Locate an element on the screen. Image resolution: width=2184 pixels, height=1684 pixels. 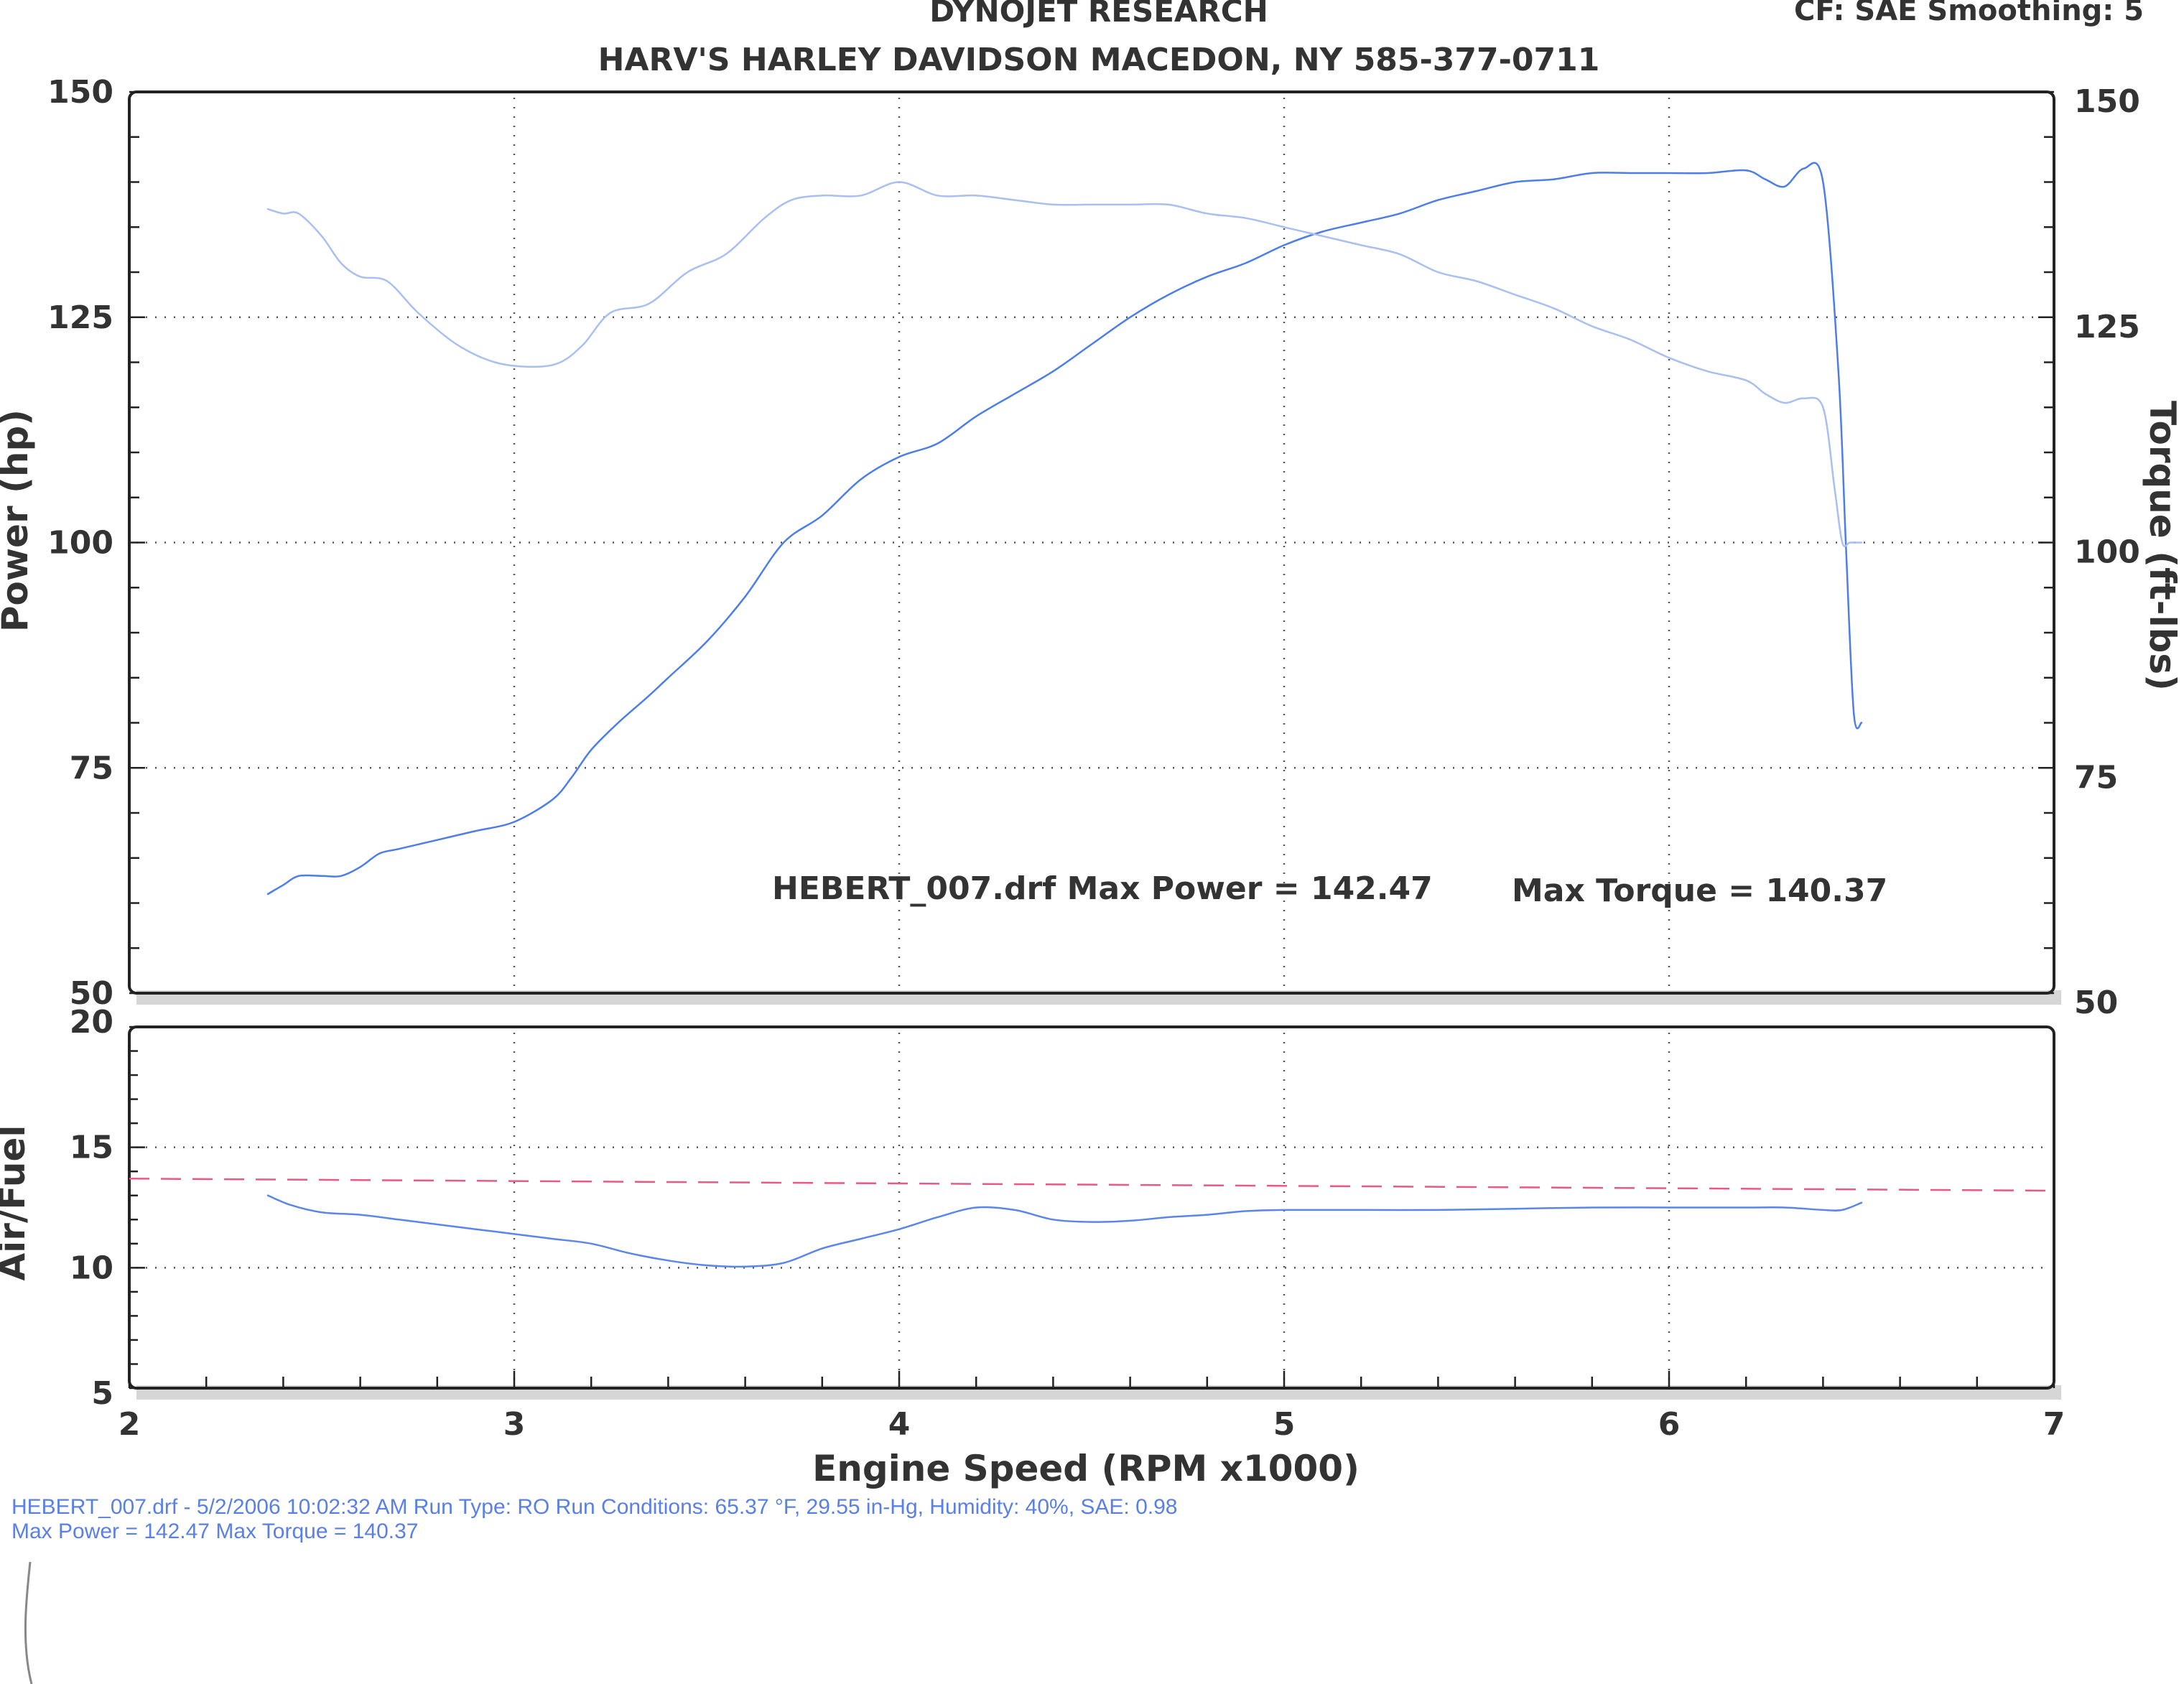
rpm-tick-label: 2 is located at coordinates (130, 1424).